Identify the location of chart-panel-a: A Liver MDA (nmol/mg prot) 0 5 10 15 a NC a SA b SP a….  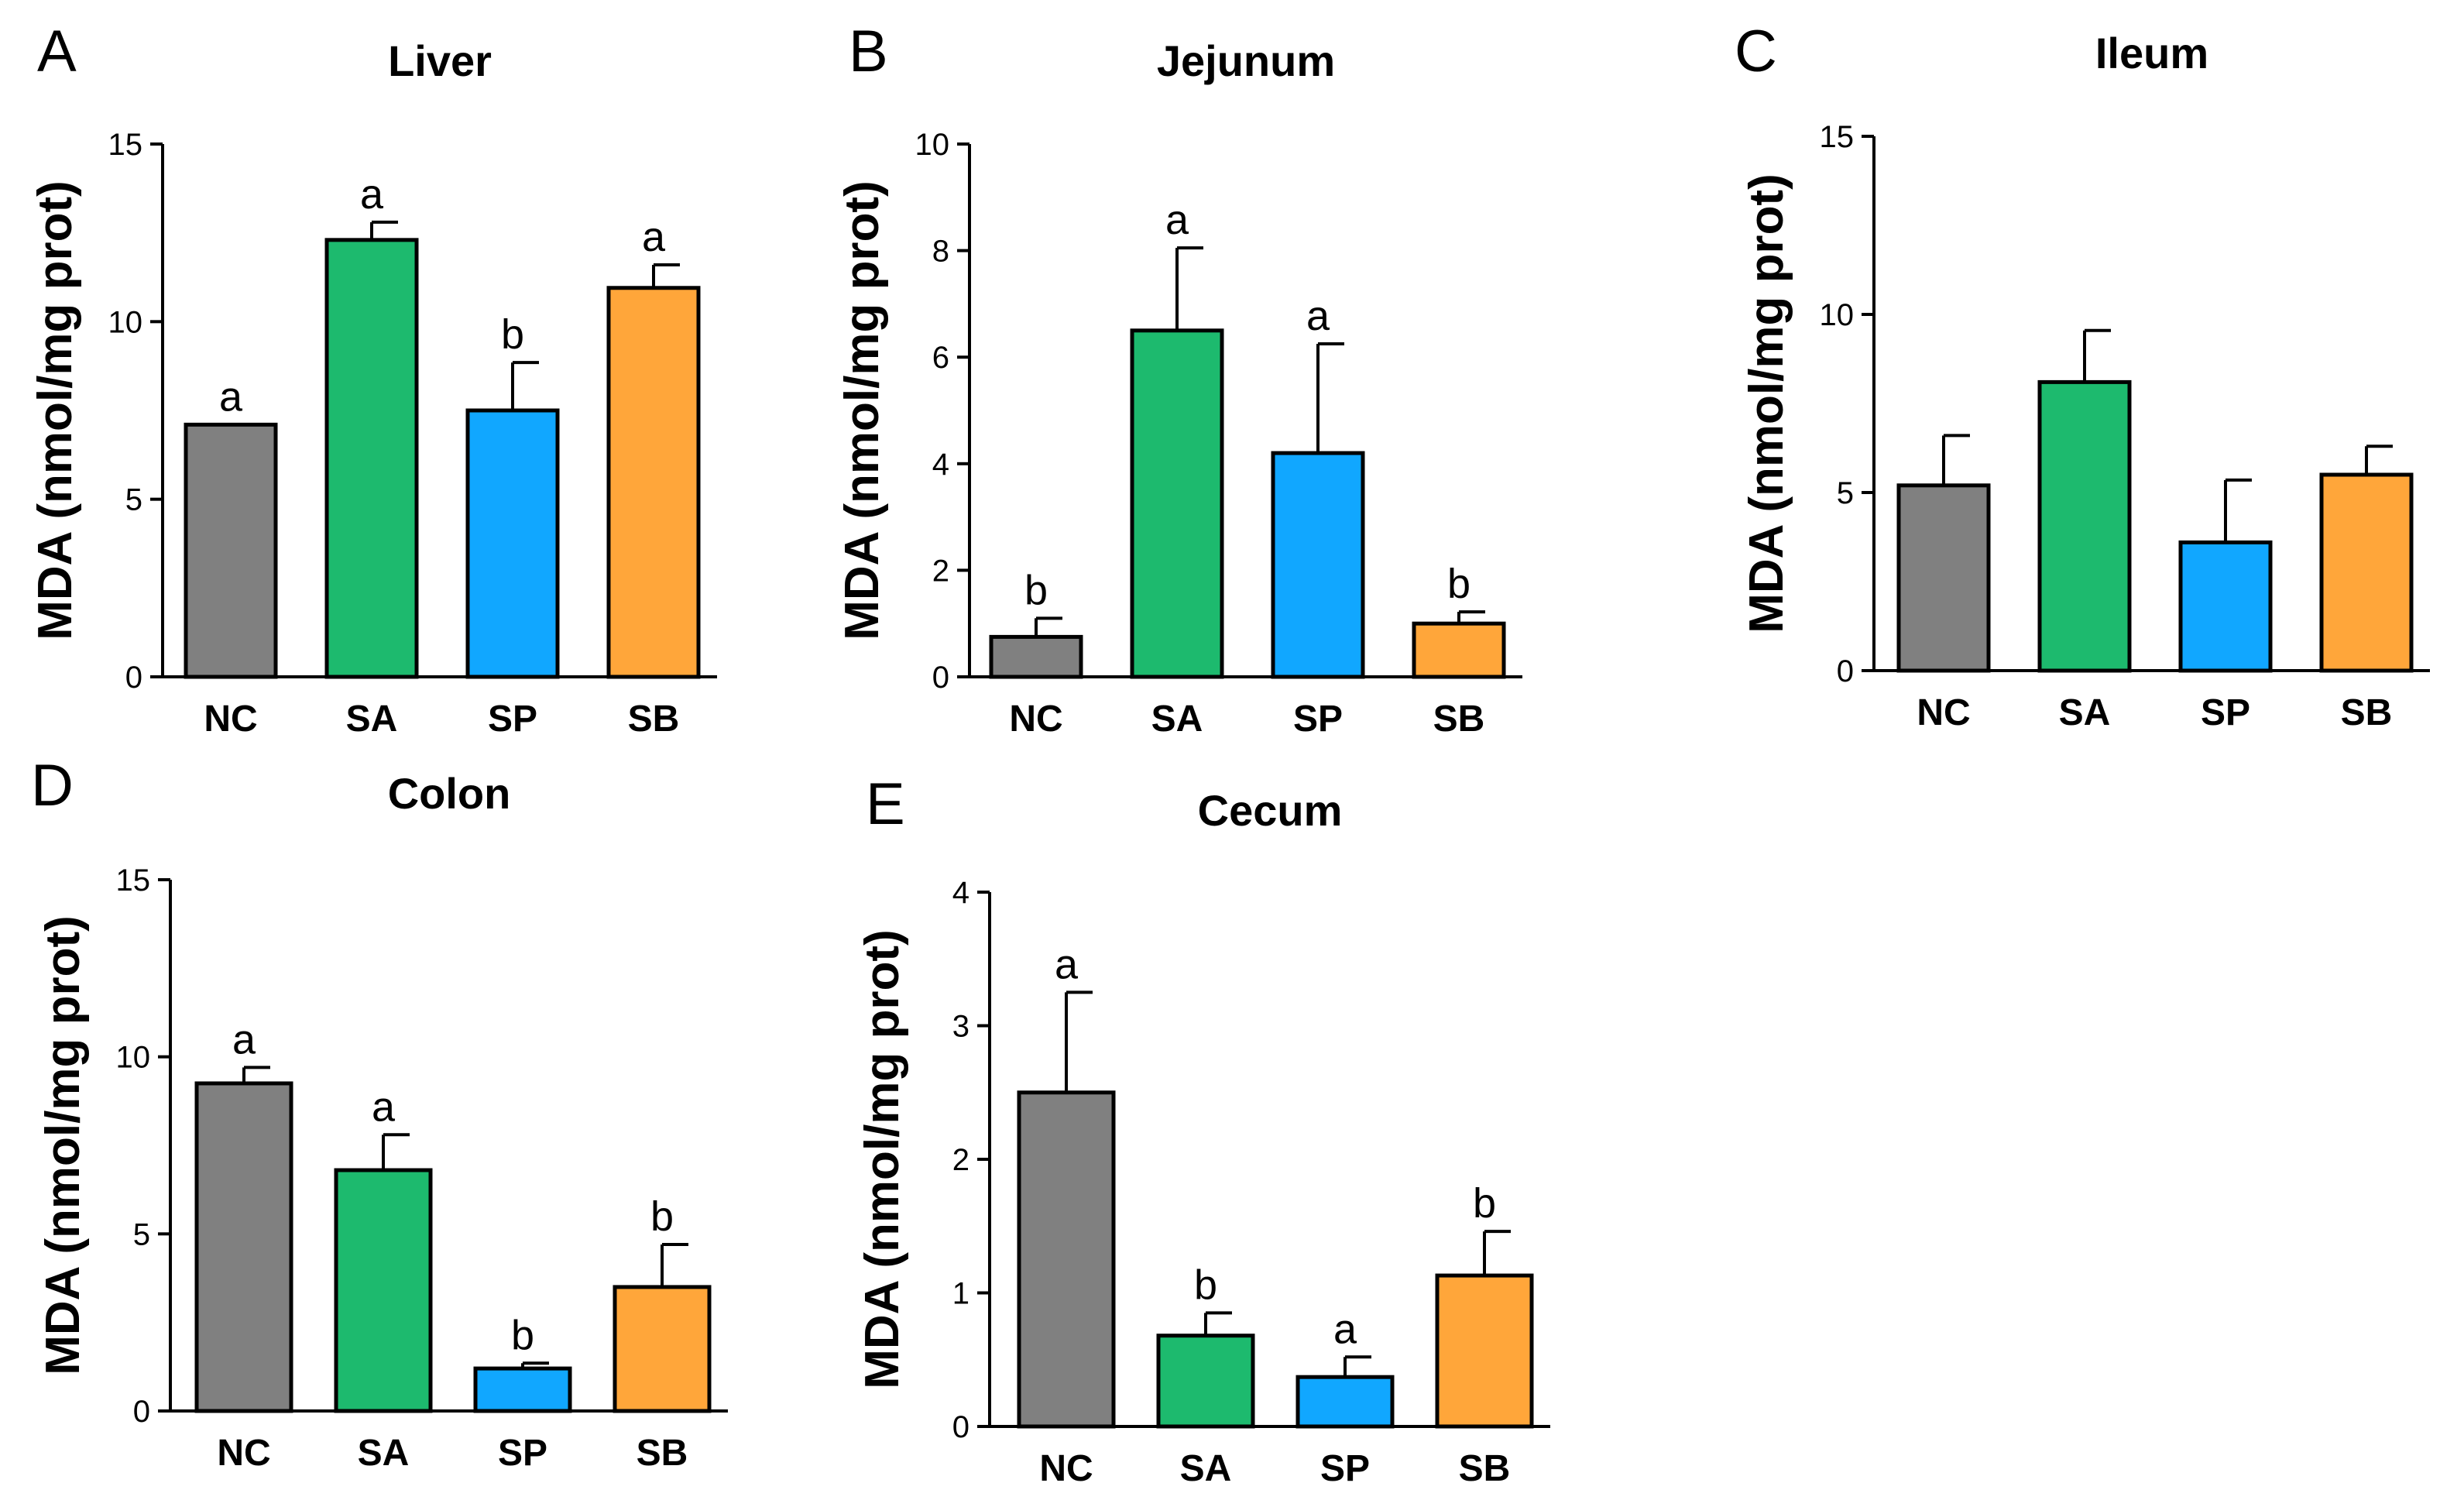
(373, 379).